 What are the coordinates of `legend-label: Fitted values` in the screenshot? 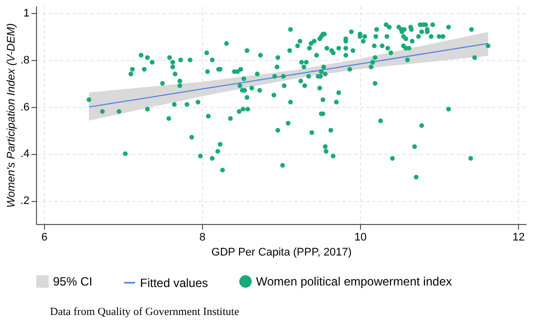 It's located at (174, 283).